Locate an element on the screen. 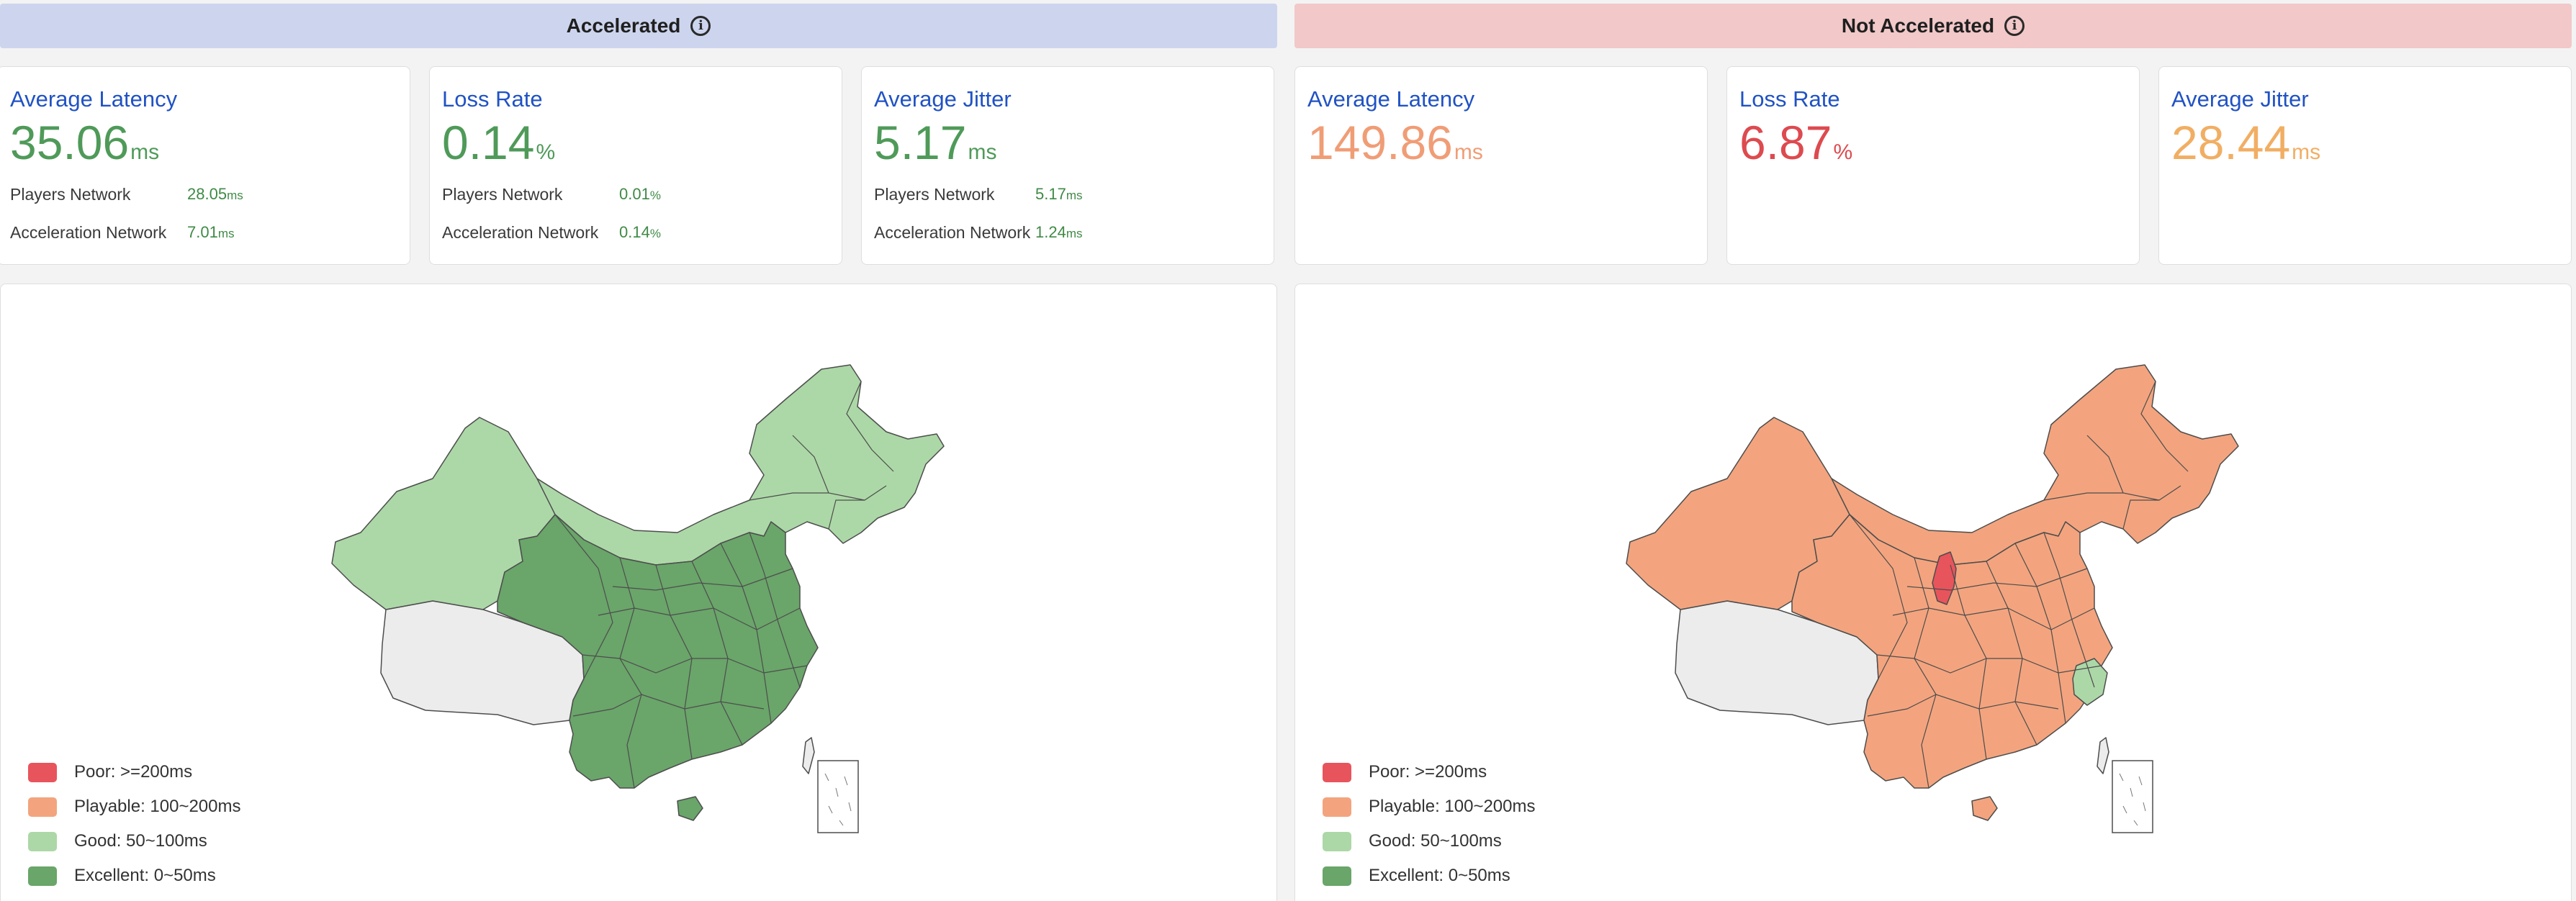  card-value: 149.86ms is located at coordinates (1395, 142).